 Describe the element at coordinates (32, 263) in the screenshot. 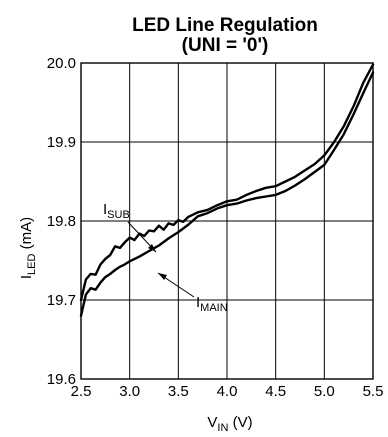

I see `y-axis-label-subscript: LED` at that location.